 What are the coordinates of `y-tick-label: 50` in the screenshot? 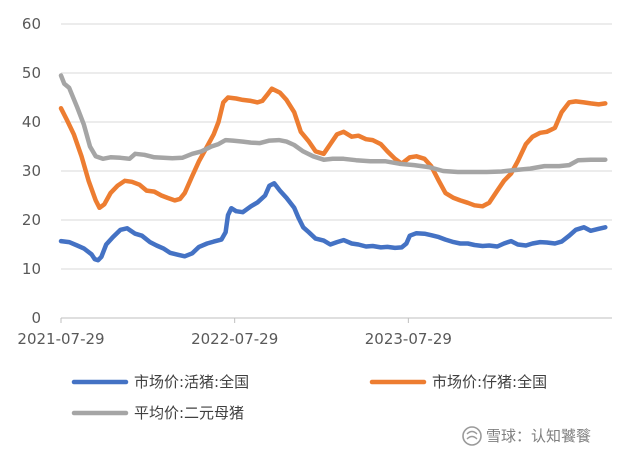 It's located at (31, 73).